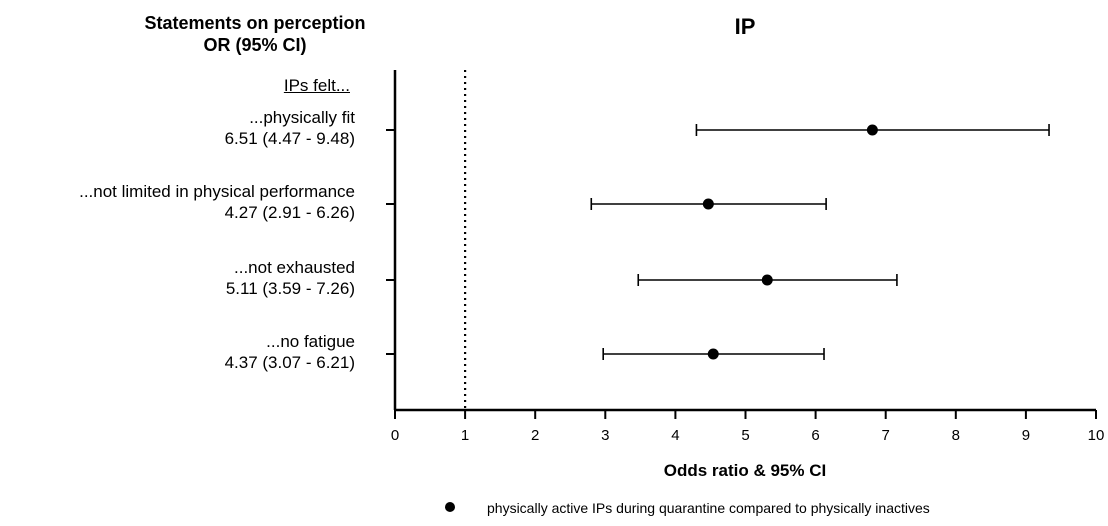 The height and width of the screenshot is (526, 1108). I want to click on row-or-ci-text: 4.27 (2.91 - 6.26), so click(289, 212).